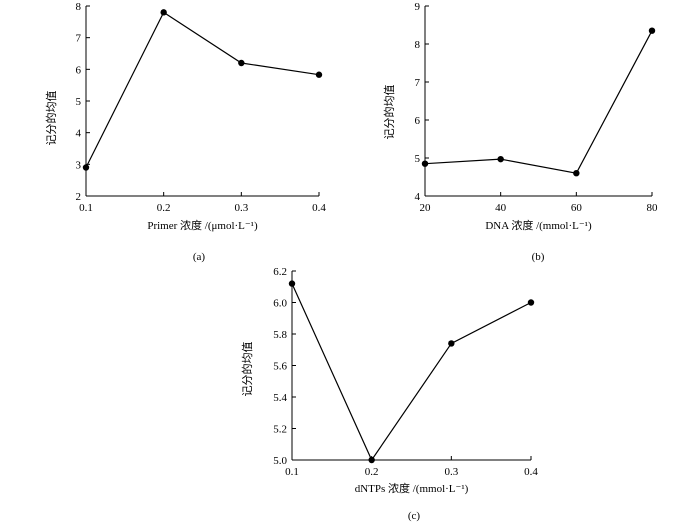 The width and height of the screenshot is (700, 527). What do you see at coordinates (412, 488) in the screenshot?
I see `x-axis-title: dNTPs 浓度 /(mmol·L⁻¹)` at bounding box center [412, 488].